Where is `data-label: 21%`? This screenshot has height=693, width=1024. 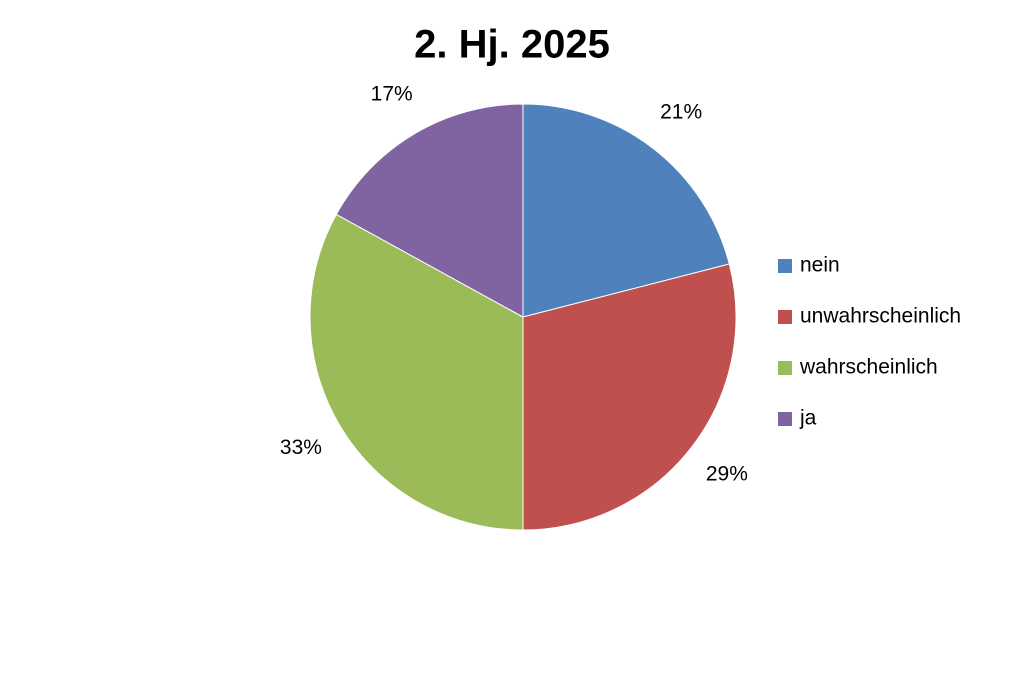 data-label: 21% is located at coordinates (681, 112).